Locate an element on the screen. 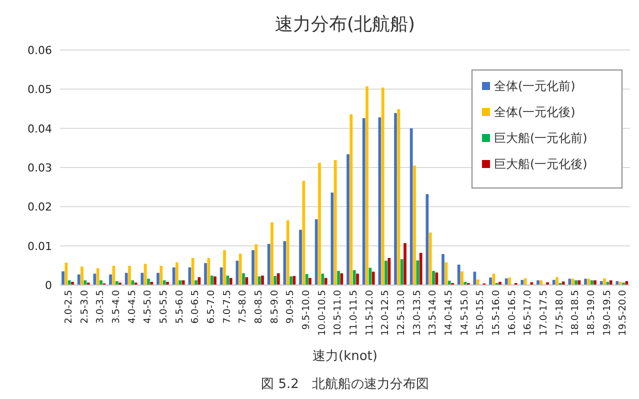 The height and width of the screenshot is (399, 639). x-tick-label: 18.0-18.5 is located at coordinates (576, 313).